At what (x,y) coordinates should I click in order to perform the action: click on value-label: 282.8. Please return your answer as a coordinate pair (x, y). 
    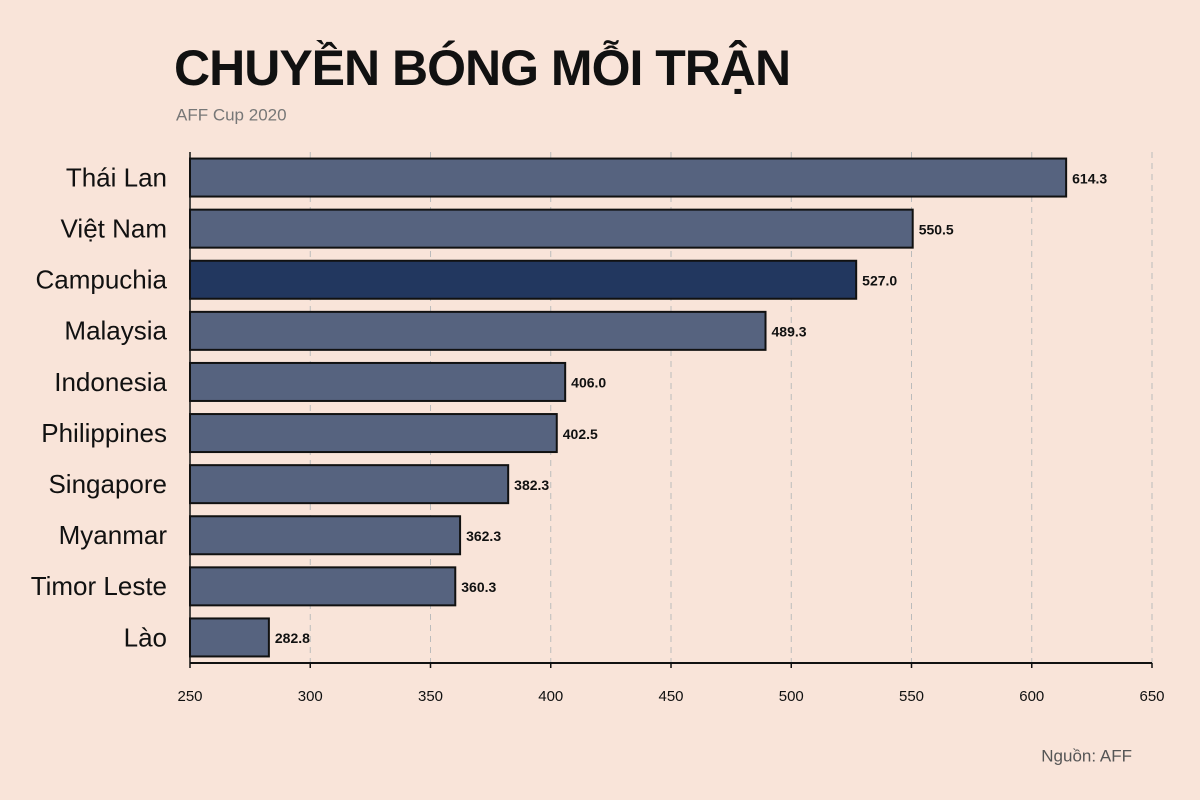
    Looking at the image, I should click on (292, 638).